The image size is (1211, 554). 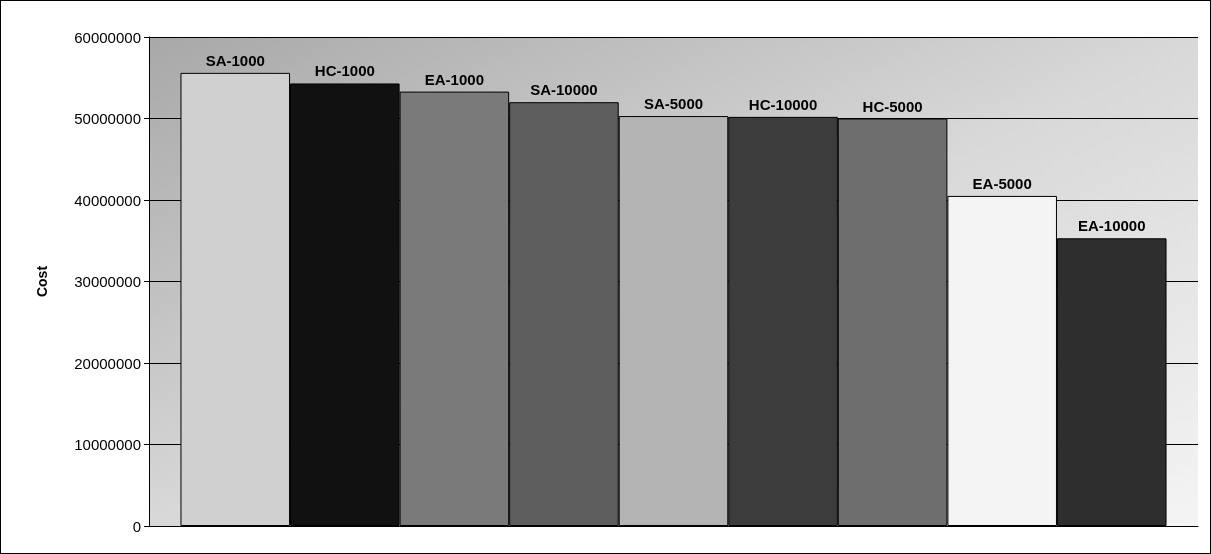 I want to click on series-label: EA-1000, so click(x=454, y=79).